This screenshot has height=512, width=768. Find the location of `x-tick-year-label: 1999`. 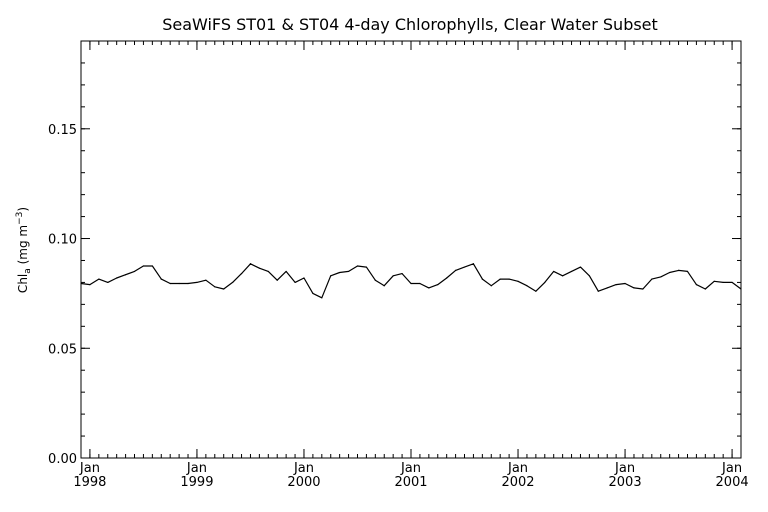

x-tick-year-label: 1999 is located at coordinates (196, 482).